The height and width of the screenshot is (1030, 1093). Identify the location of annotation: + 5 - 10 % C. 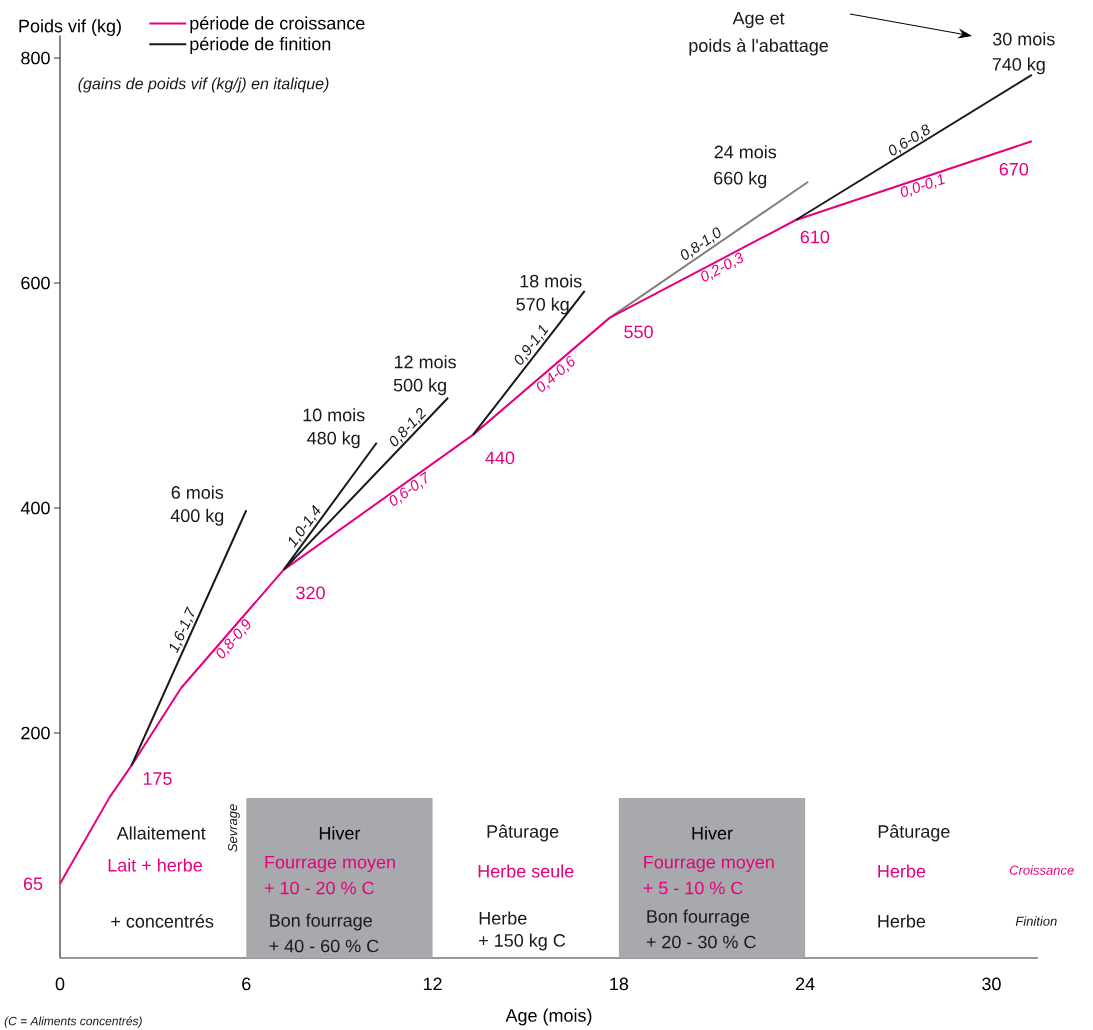
(693, 888).